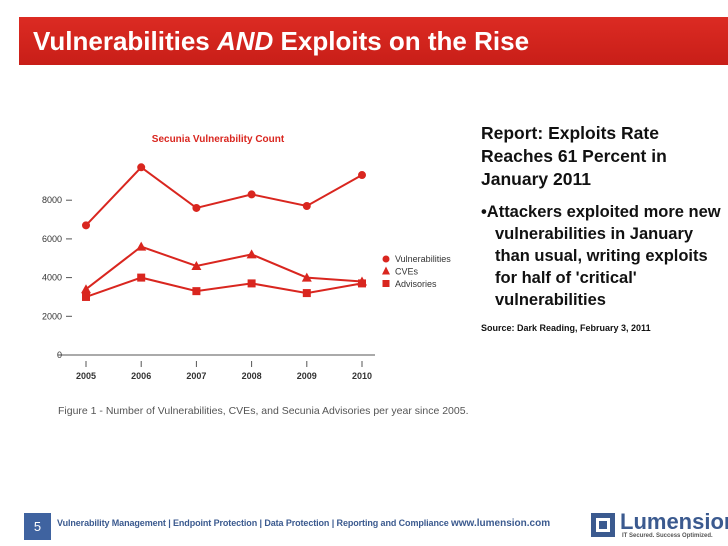  Describe the element at coordinates (407, 272) in the screenshot. I see `legend-label: CVEs` at that location.